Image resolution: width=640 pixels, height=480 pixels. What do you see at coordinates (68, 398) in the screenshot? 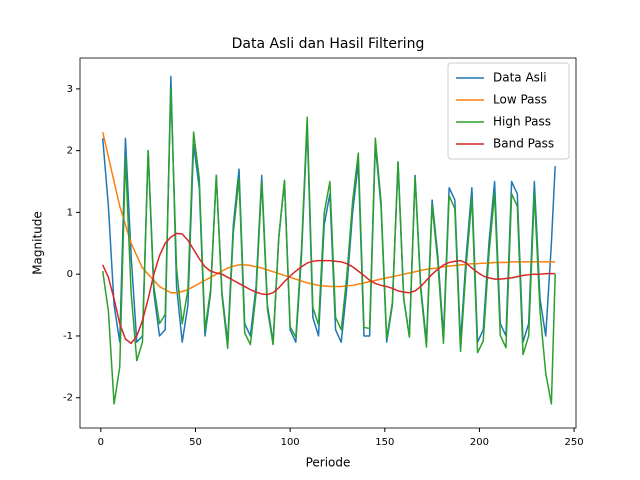
I see `y-tick-label: -2` at bounding box center [68, 398].